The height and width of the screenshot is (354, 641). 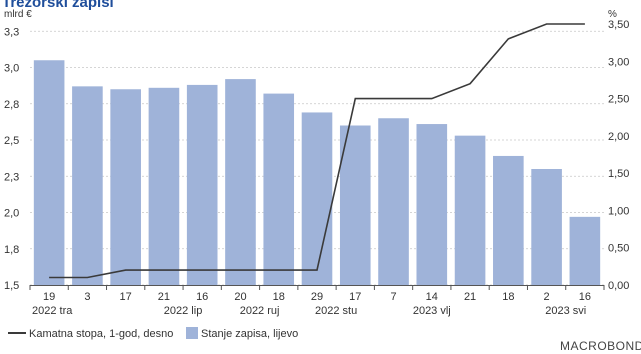 What do you see at coordinates (49, 297) in the screenshot?
I see `x-tick-label: 19` at bounding box center [49, 297].